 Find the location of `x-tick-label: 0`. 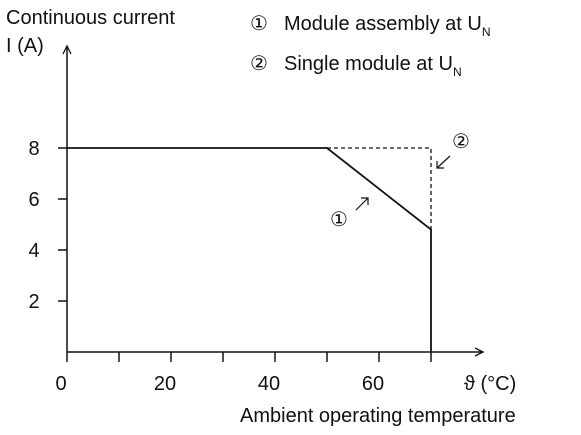

x-tick-label: 0 is located at coordinates (60, 384).